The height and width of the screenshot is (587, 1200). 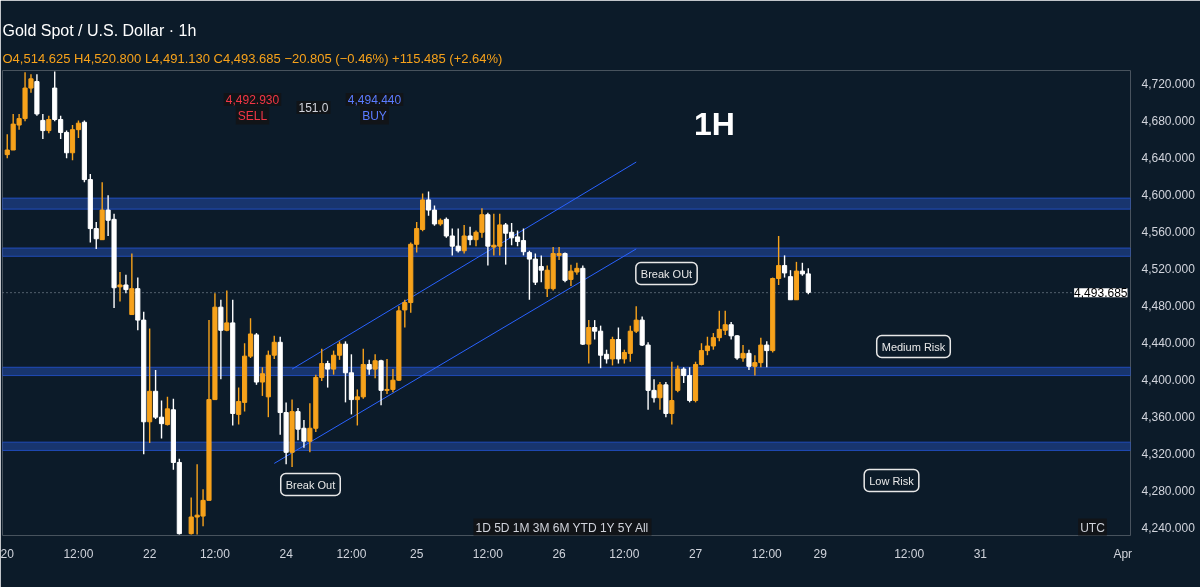 What do you see at coordinates (562, 527) in the screenshot?
I see `annotation: 1D 5D 1M 3M 6M YTD 1Y 5Y All` at bounding box center [562, 527].